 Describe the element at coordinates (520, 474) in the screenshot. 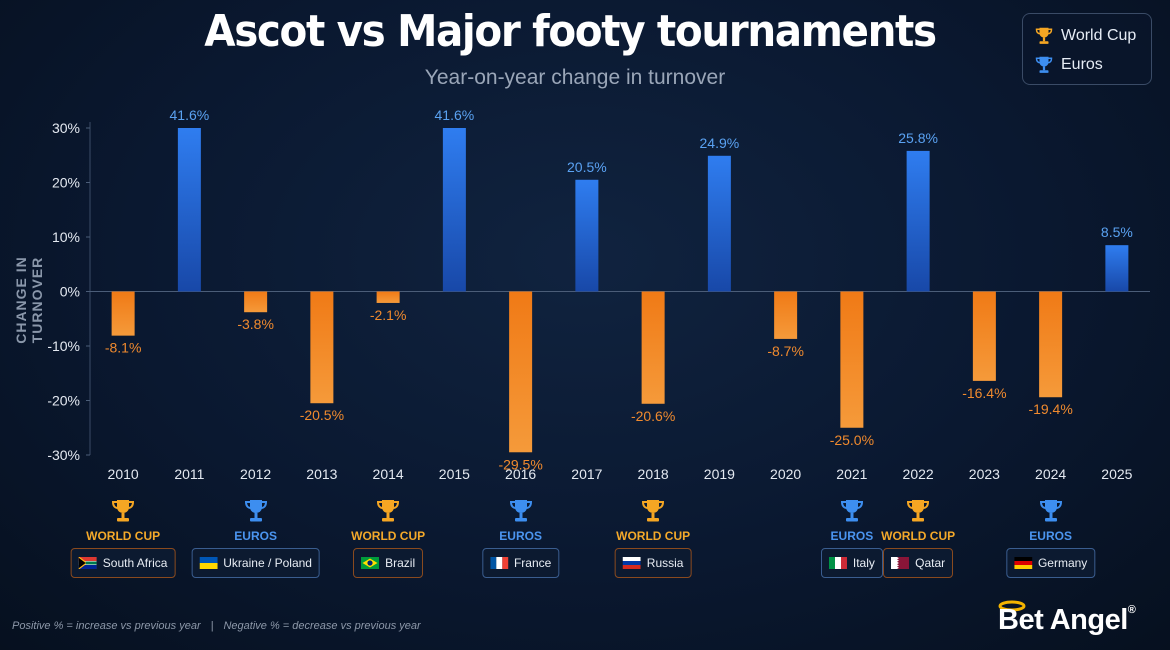

I see `x-tick-label: 2016` at that location.